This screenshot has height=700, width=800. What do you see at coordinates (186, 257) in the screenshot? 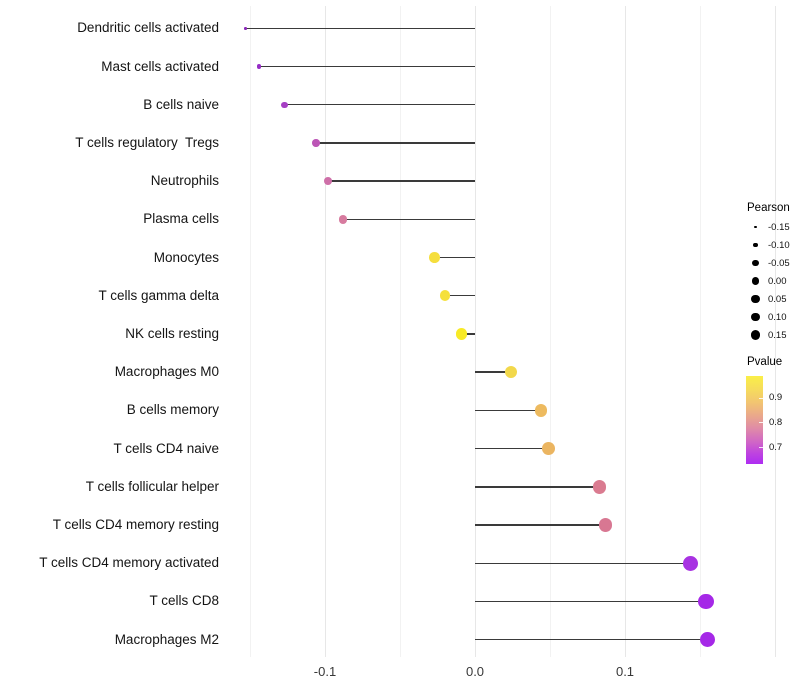
I see `y-axis-label: Monocytes` at bounding box center [186, 257].